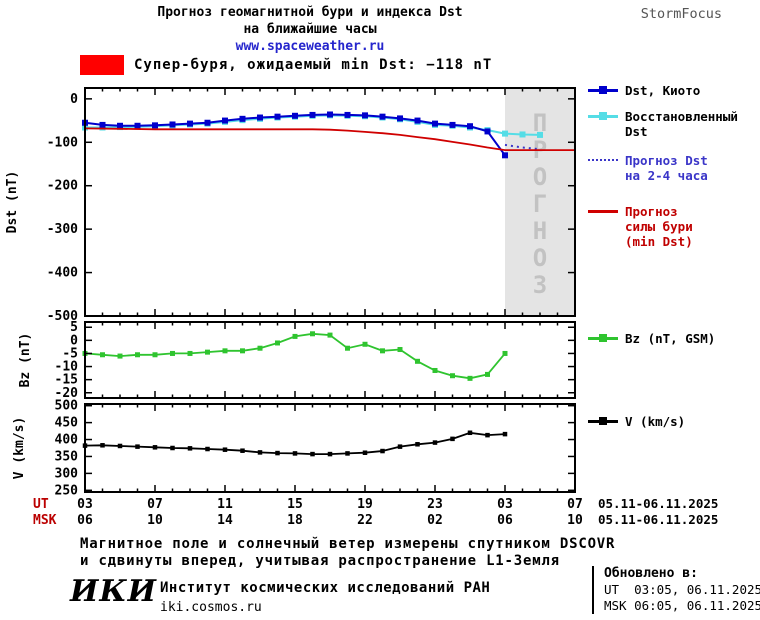 Image resolution: width=760 pixels, height=620 pixels. Describe the element at coordinates (540, 123) in the screenshot. I see `svg-text: П` at that location.